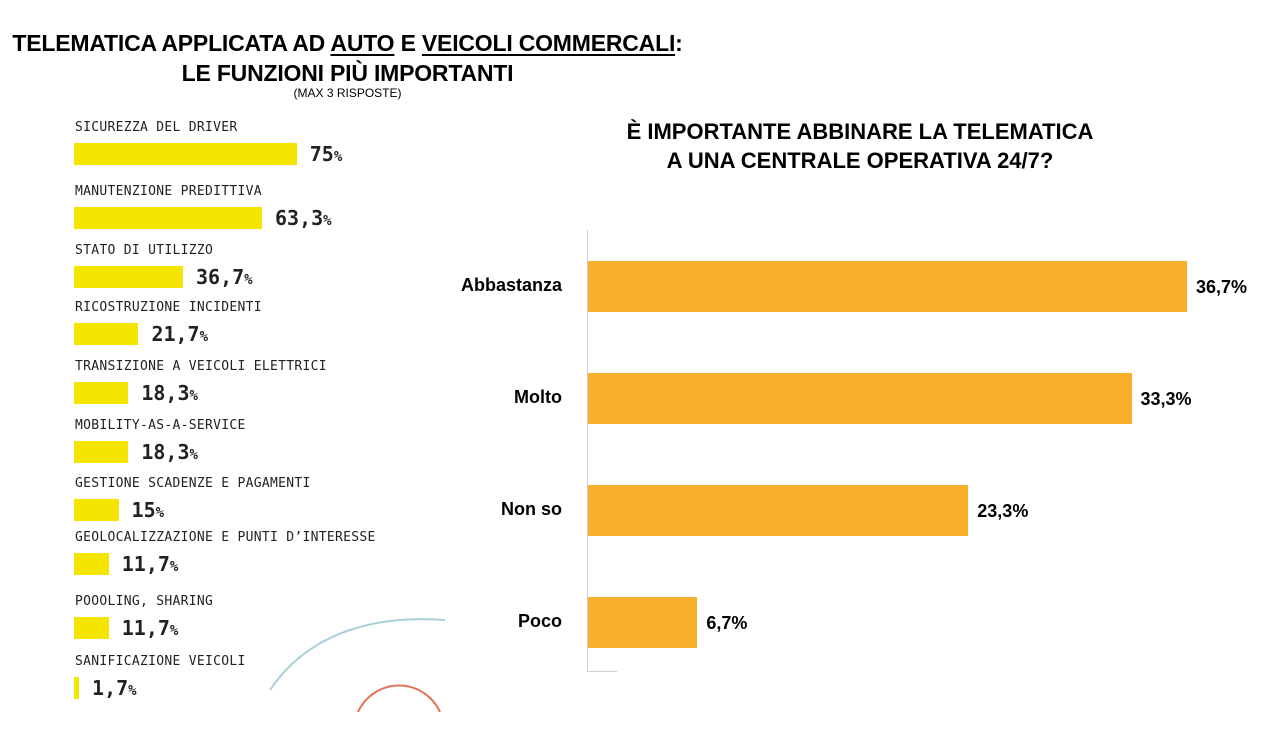 This screenshot has height=750, width=1280. Describe the element at coordinates (1003, 511) in the screenshot. I see `answer-value: 23,3%` at that location.